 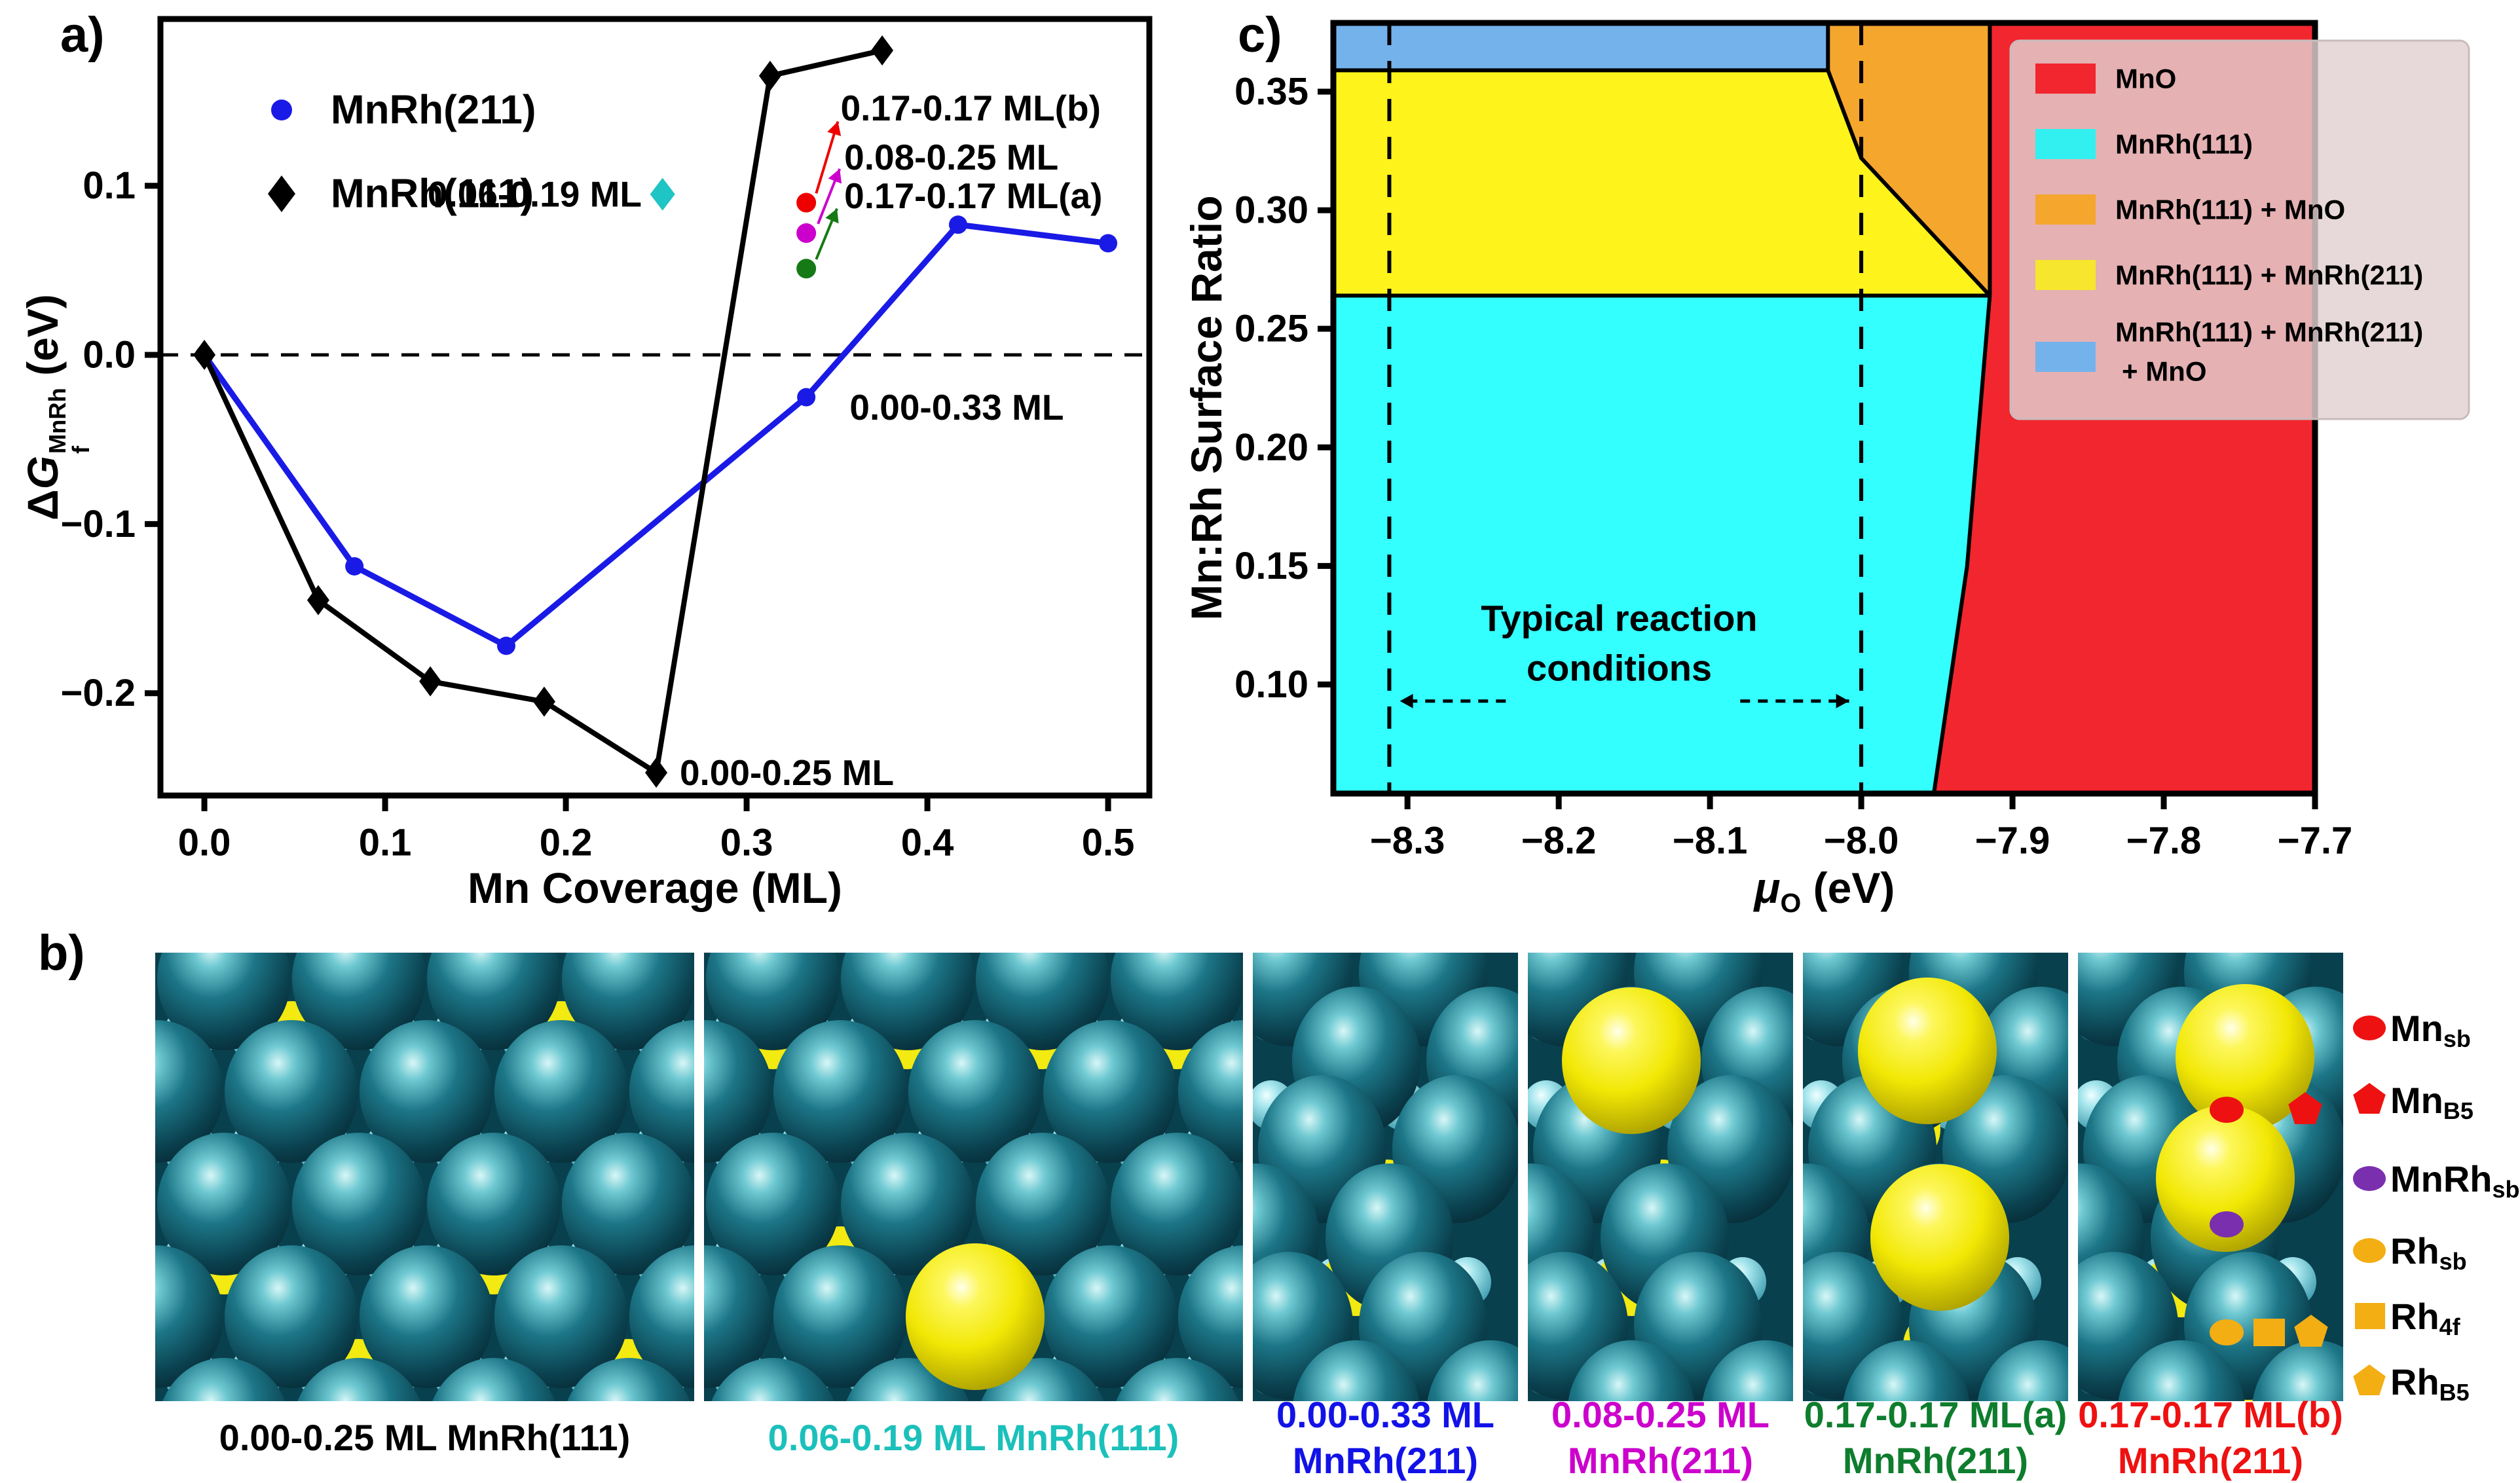 What do you see at coordinates (2369, 1178) in the screenshot?
I see `mnrh-sb-marker-icon` at bounding box center [2369, 1178].